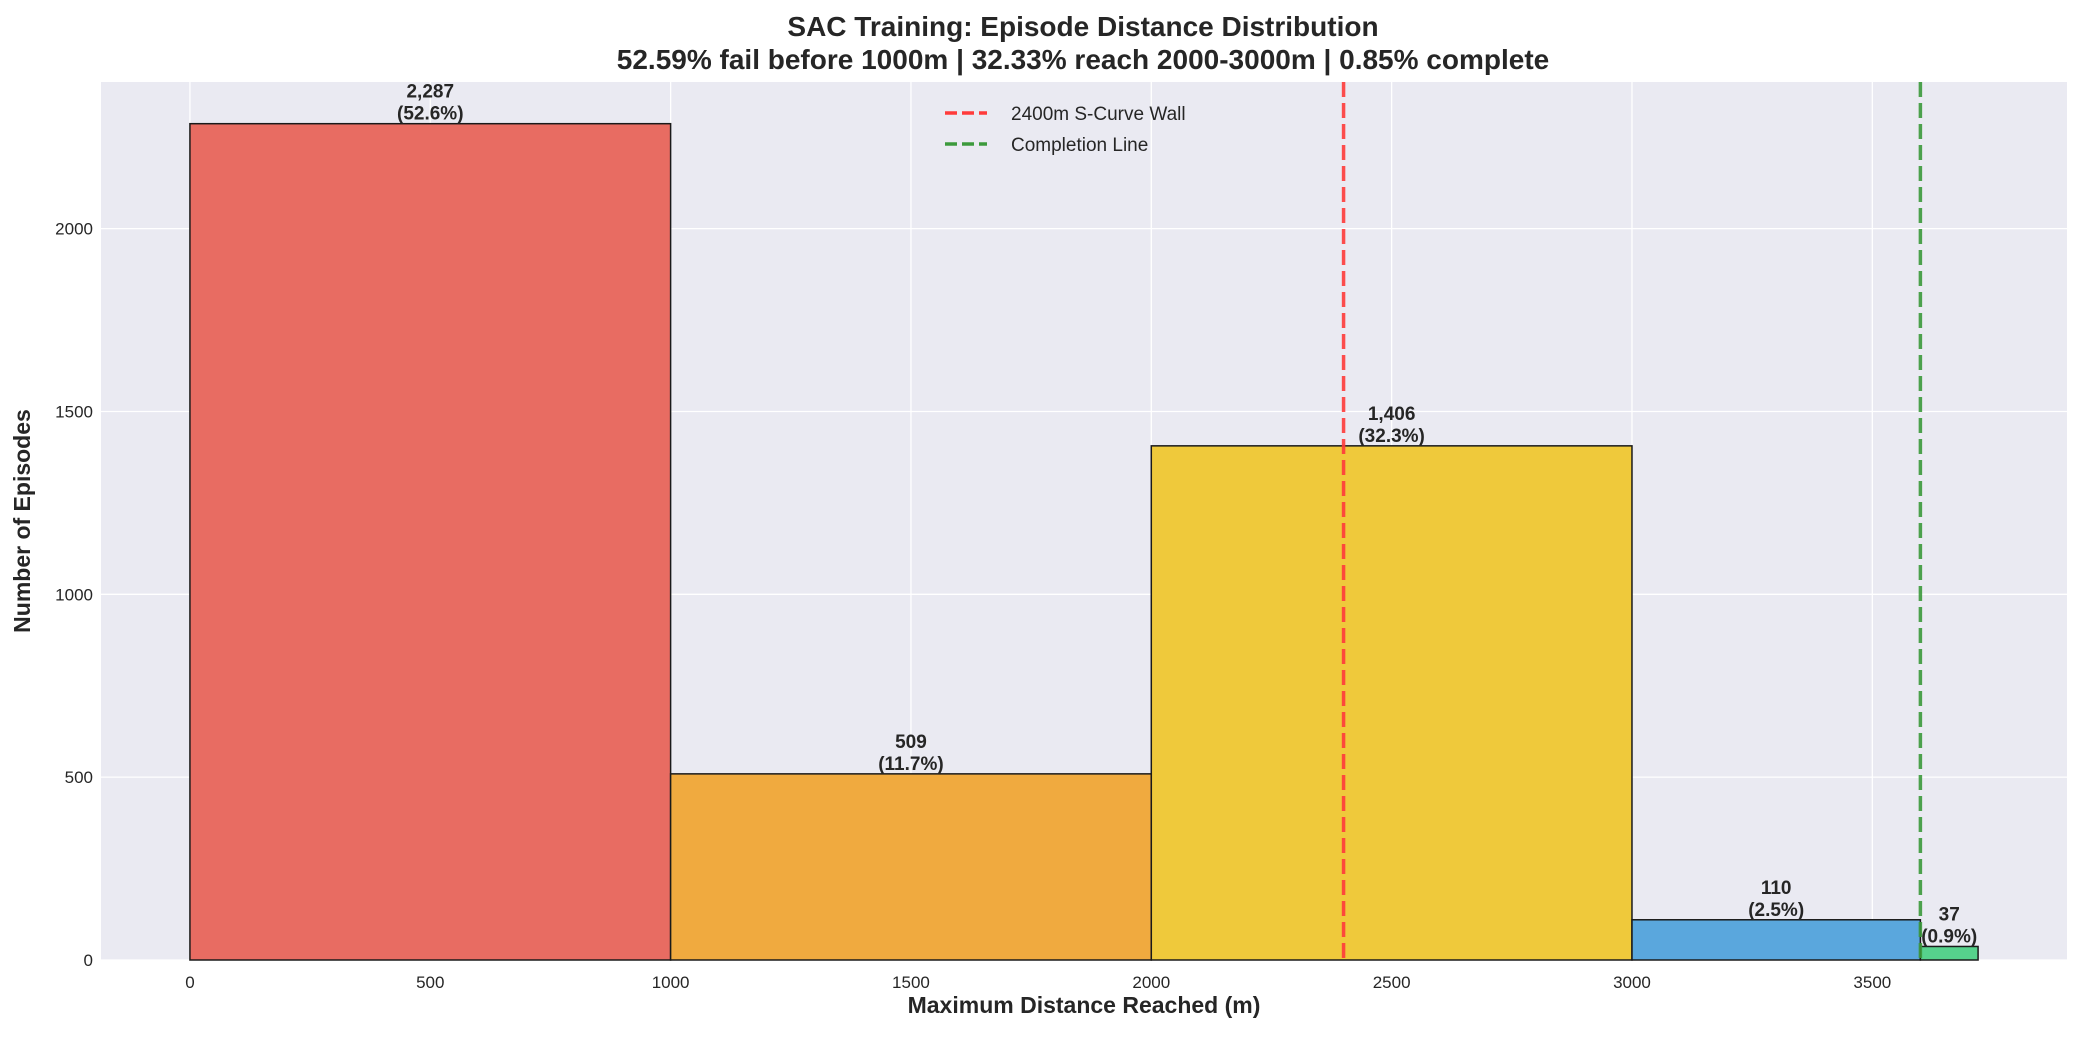  I want to click on x-tick-label: 0, so click(189, 982).